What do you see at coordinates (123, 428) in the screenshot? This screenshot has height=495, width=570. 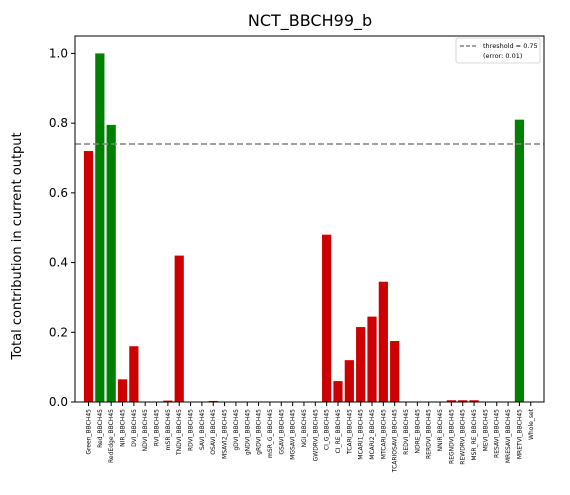 I see `x-tick-label: NIR_BBCH45` at bounding box center [123, 428].